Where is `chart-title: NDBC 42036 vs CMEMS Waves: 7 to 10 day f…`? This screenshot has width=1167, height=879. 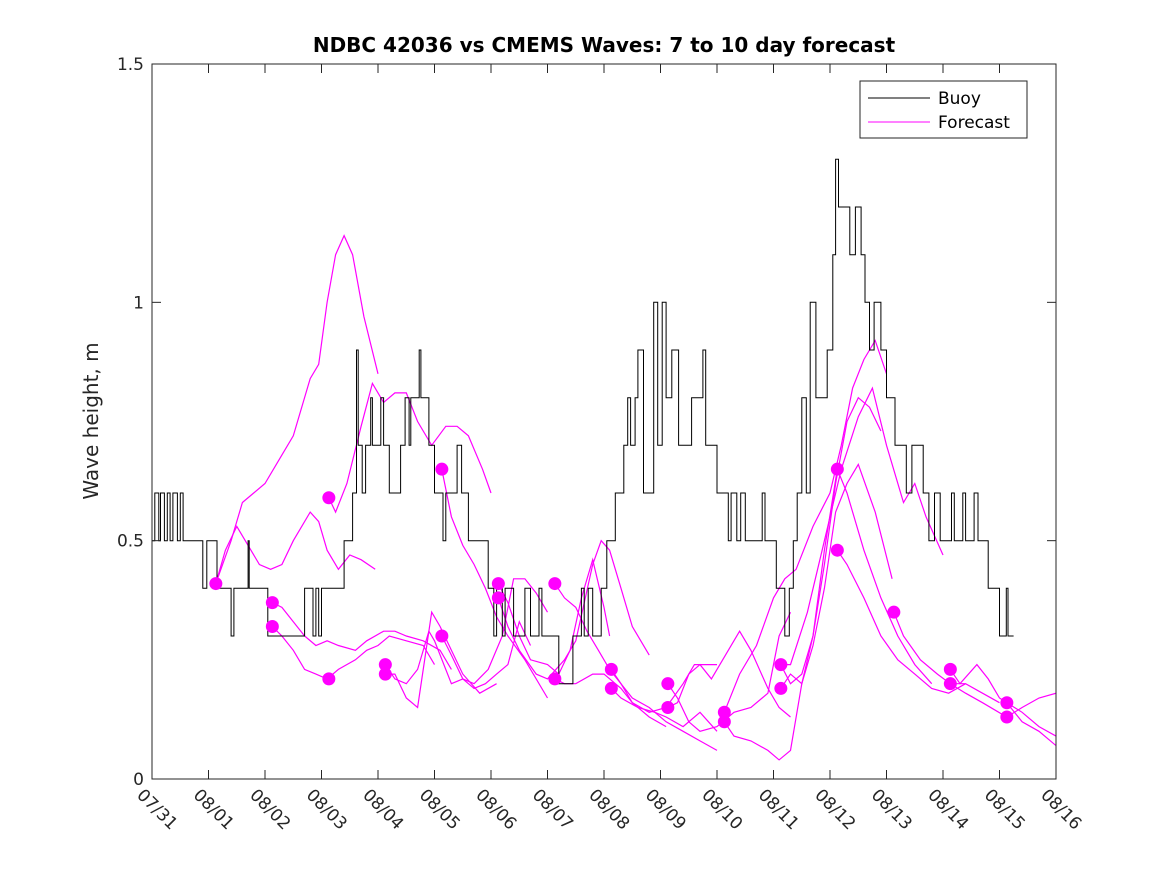 chart-title: NDBC 42036 vs CMEMS Waves: 7 to 10 day f… is located at coordinates (604, 45).